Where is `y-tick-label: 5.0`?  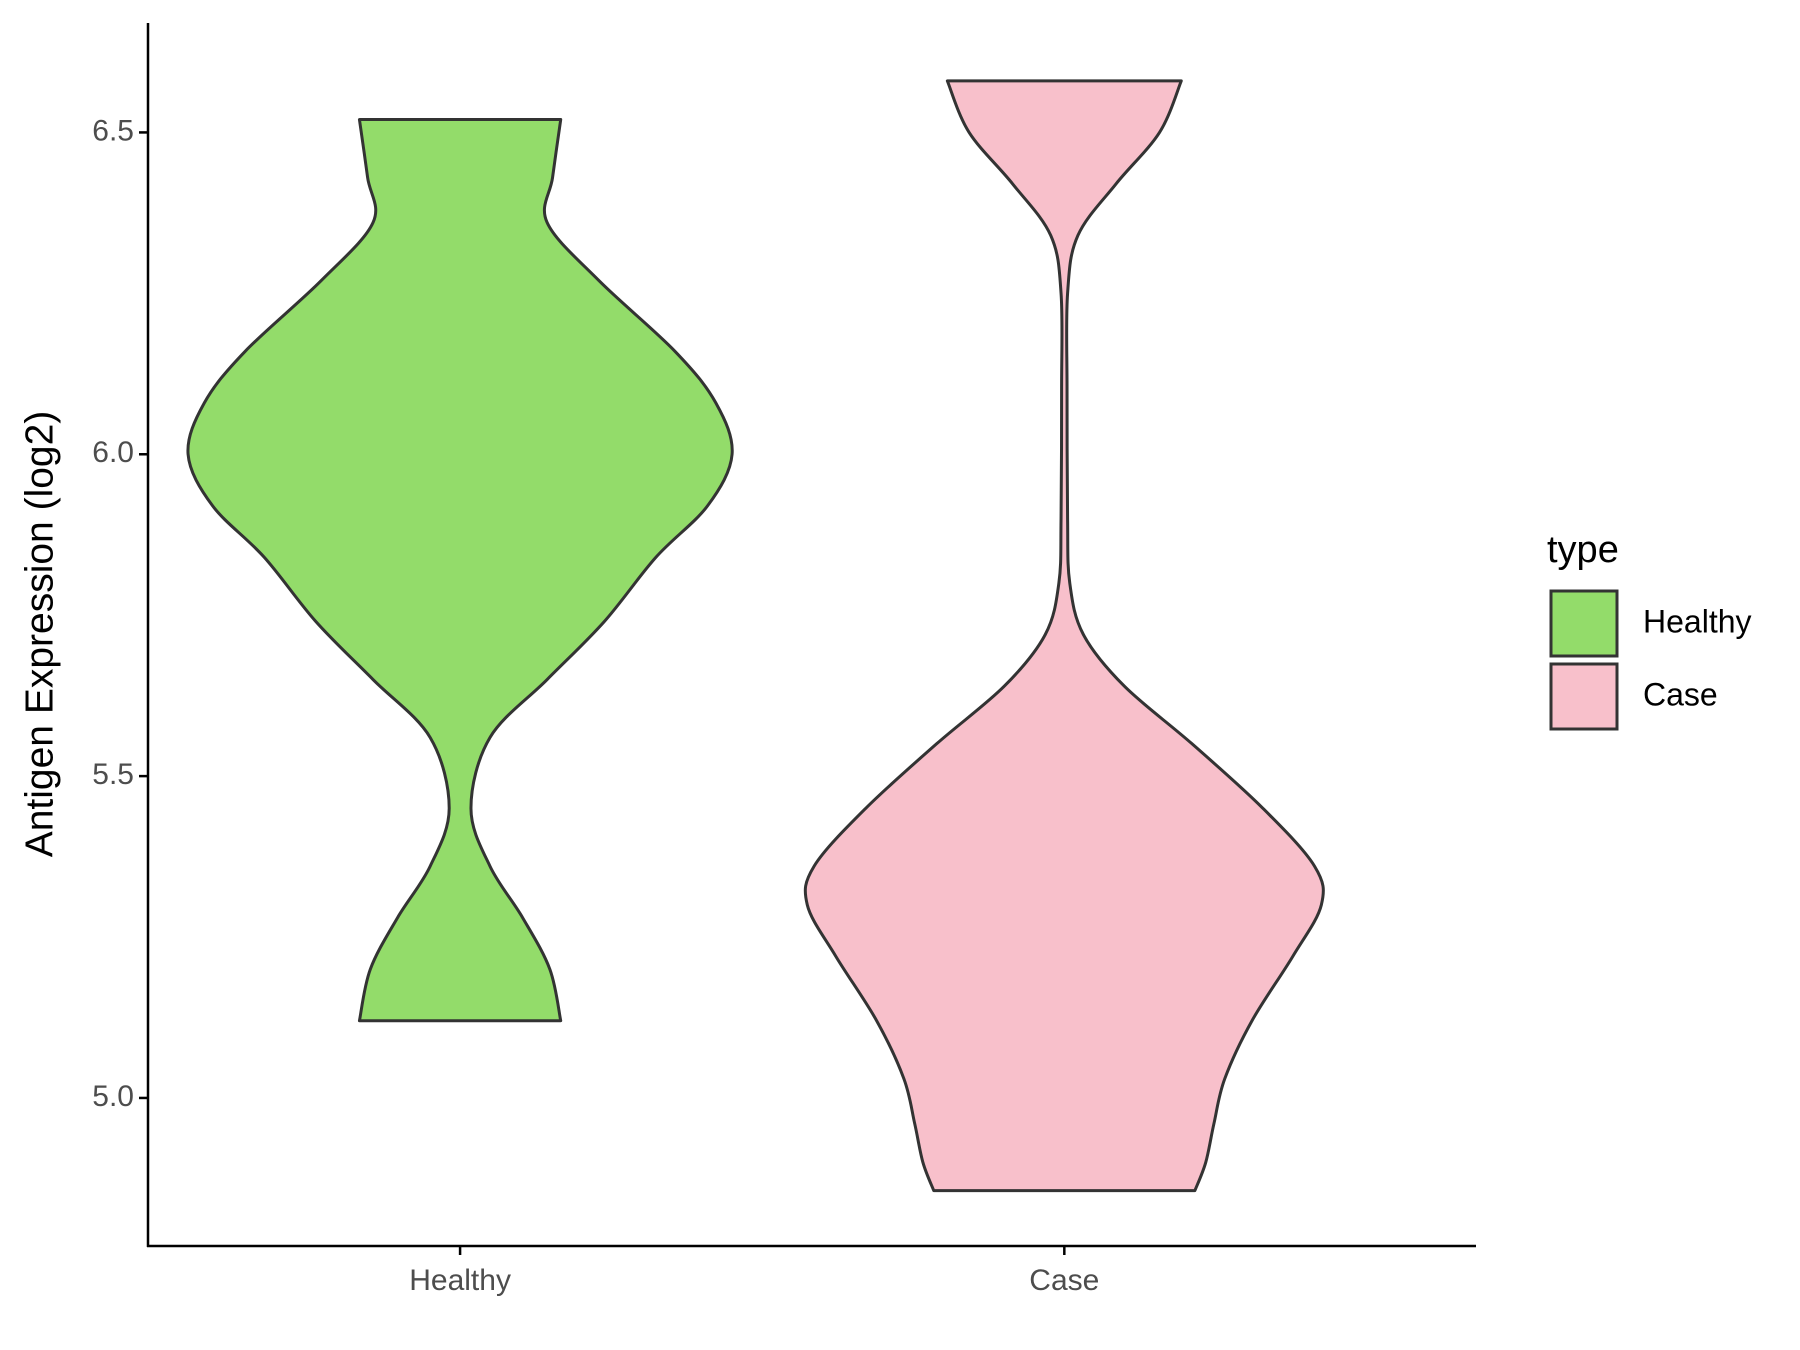 y-tick-label: 5.0 is located at coordinates (113, 1096).